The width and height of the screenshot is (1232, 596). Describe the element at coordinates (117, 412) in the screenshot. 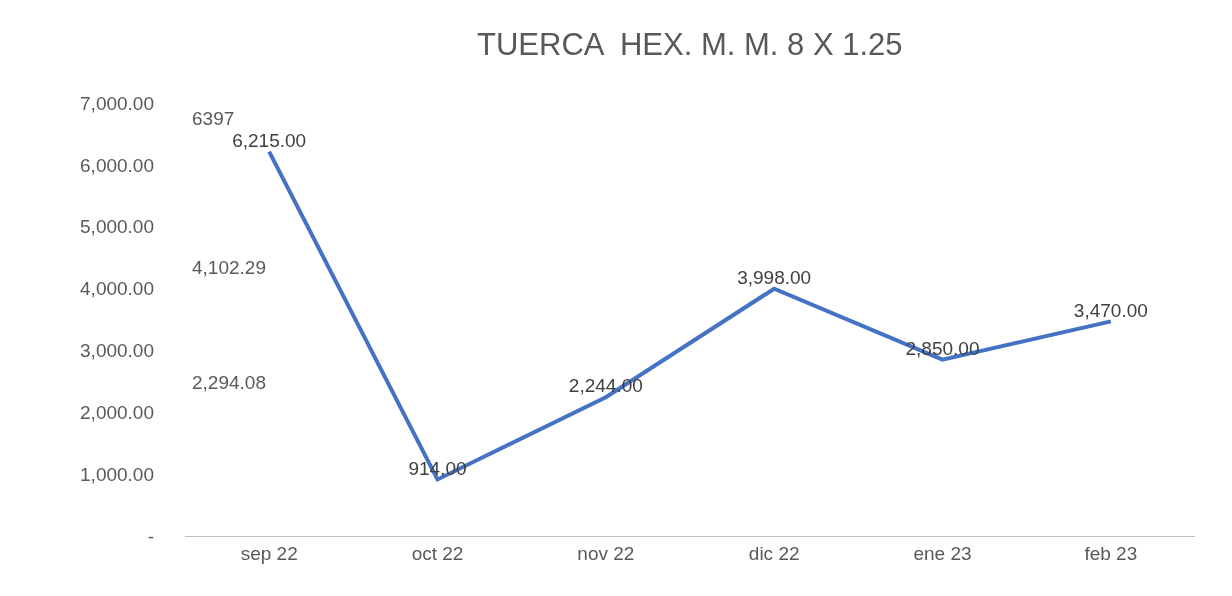

I see `y-tick-label: 2,000.00` at that location.